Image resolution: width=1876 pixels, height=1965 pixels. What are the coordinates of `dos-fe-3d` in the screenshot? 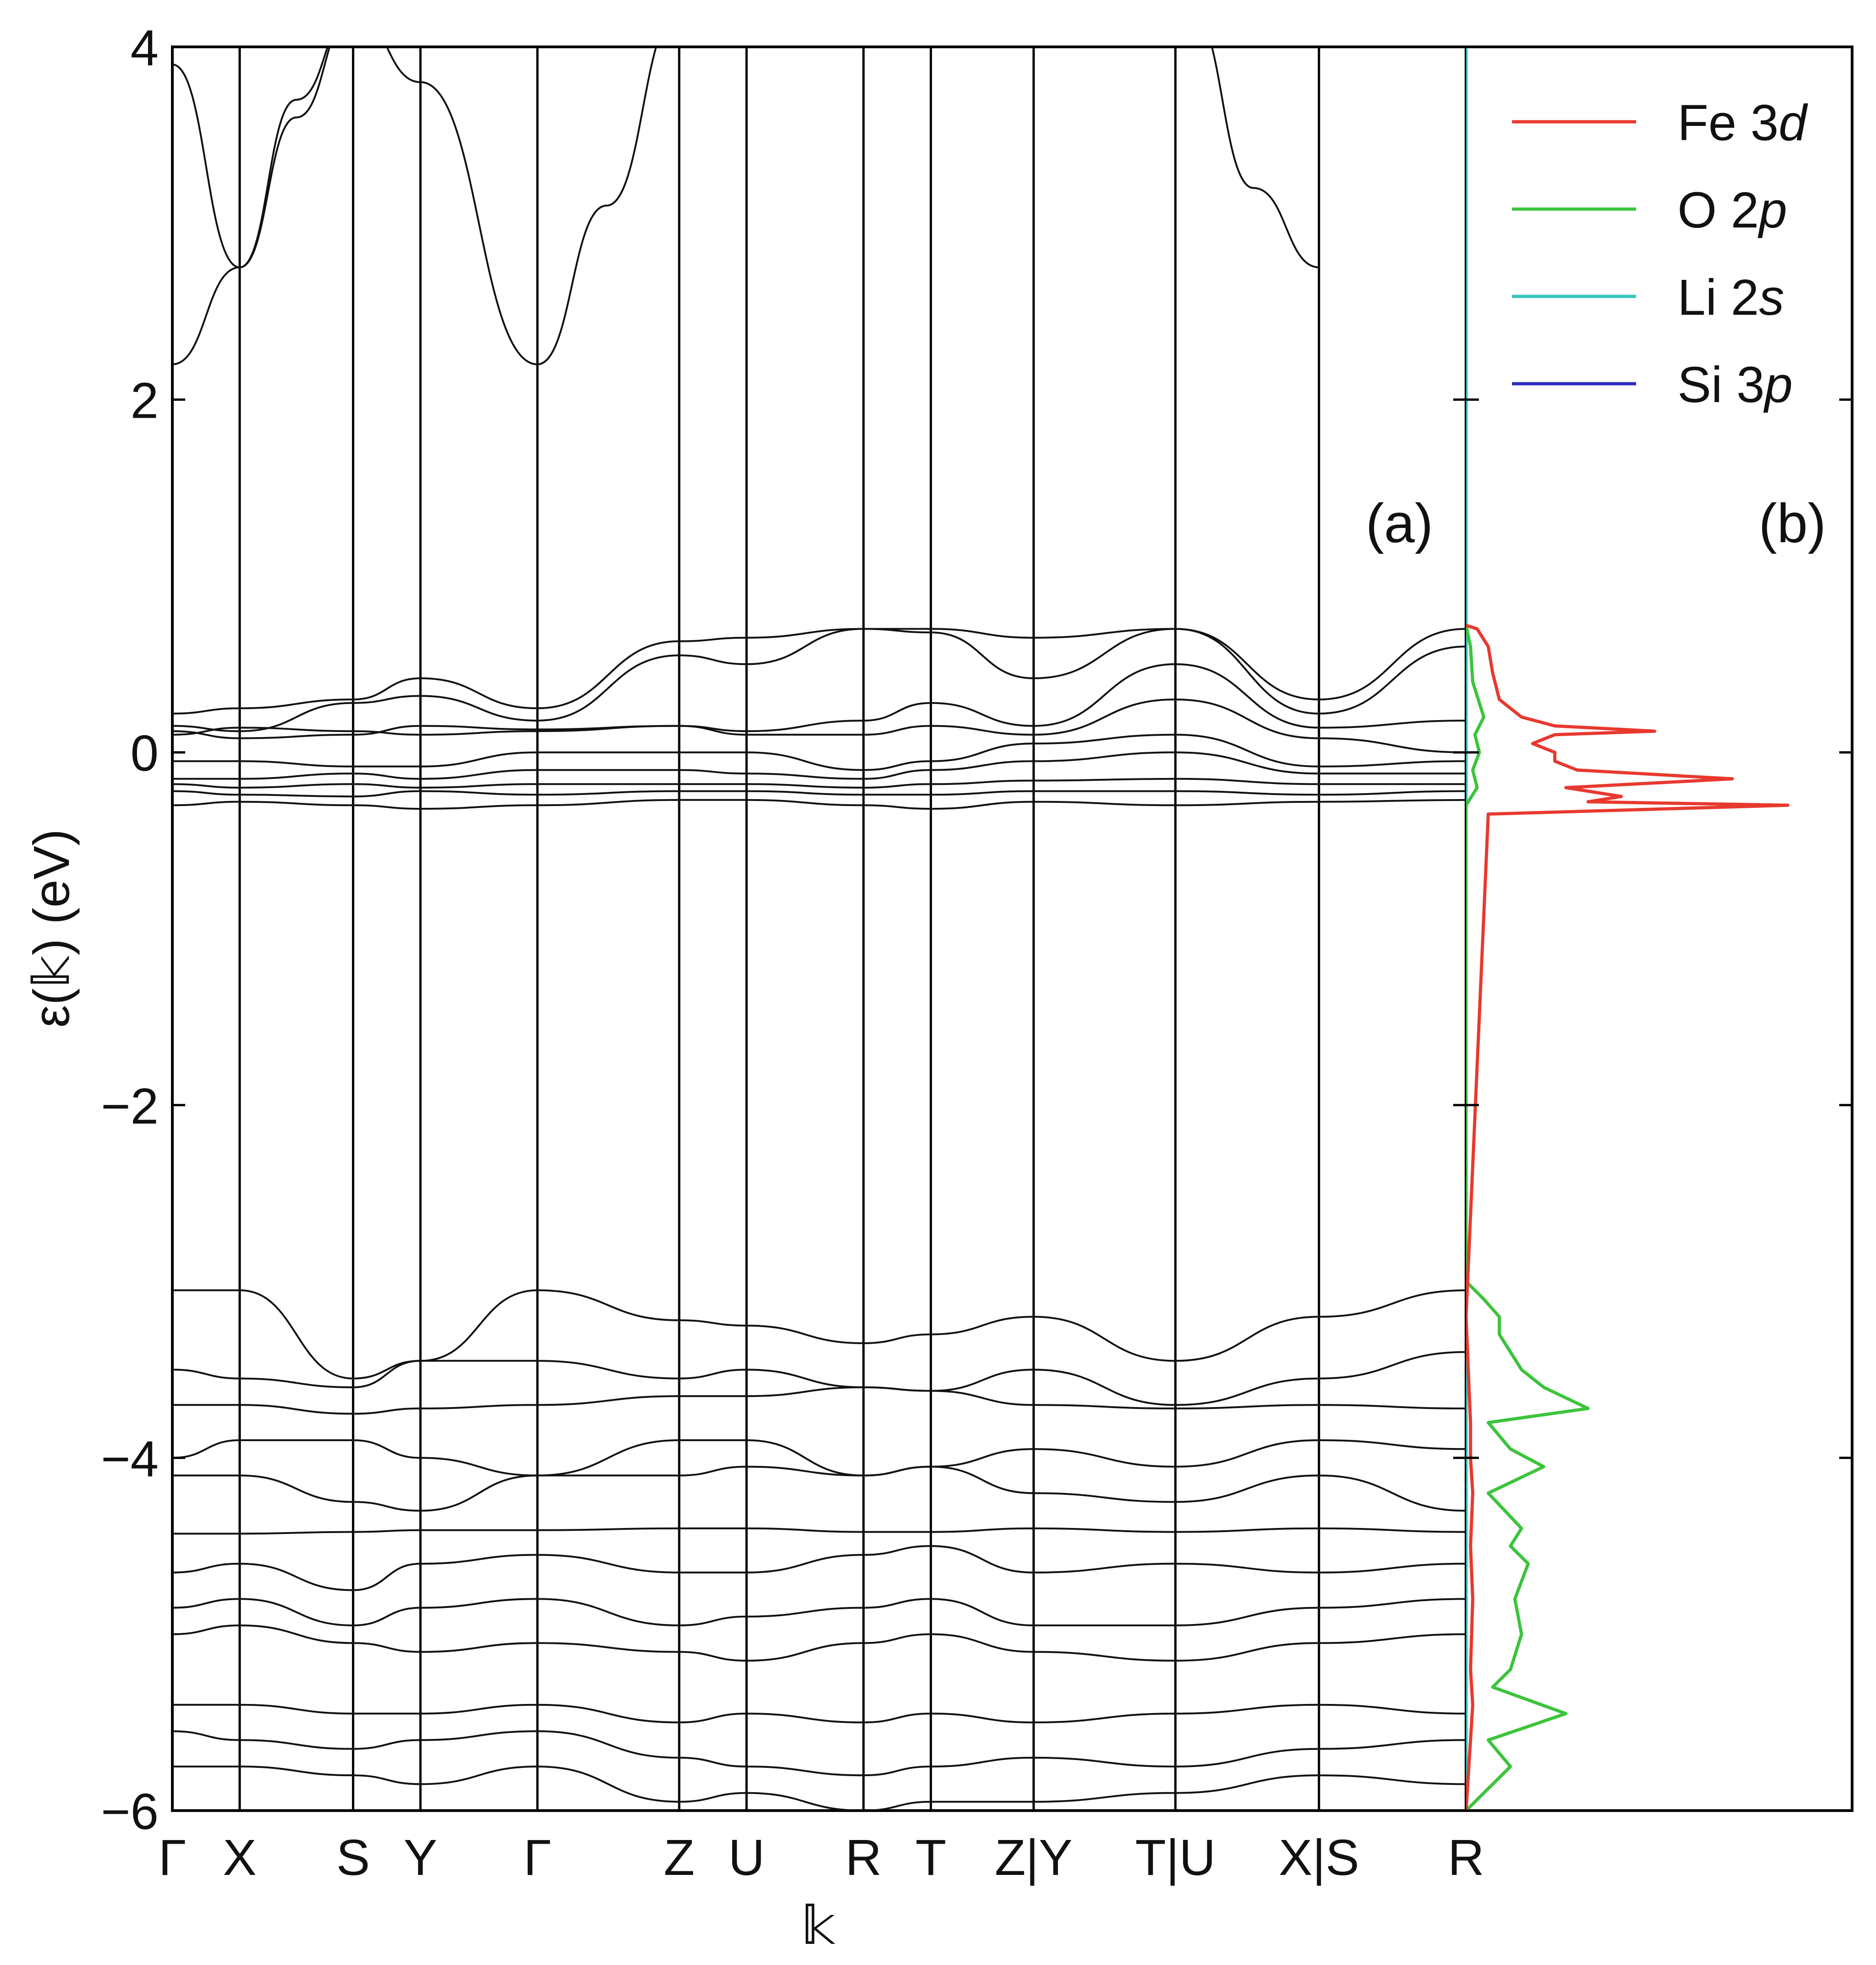 It's located at (1628, 1217).